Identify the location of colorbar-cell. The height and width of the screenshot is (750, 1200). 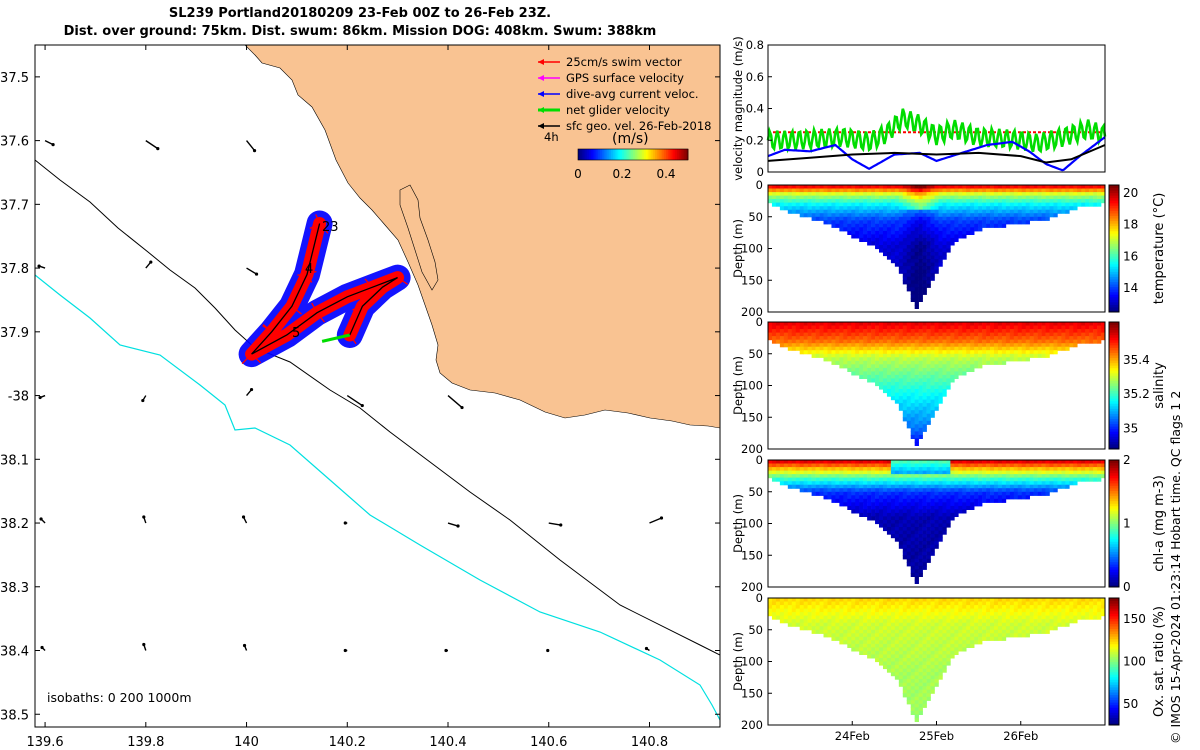
(1114, 379).